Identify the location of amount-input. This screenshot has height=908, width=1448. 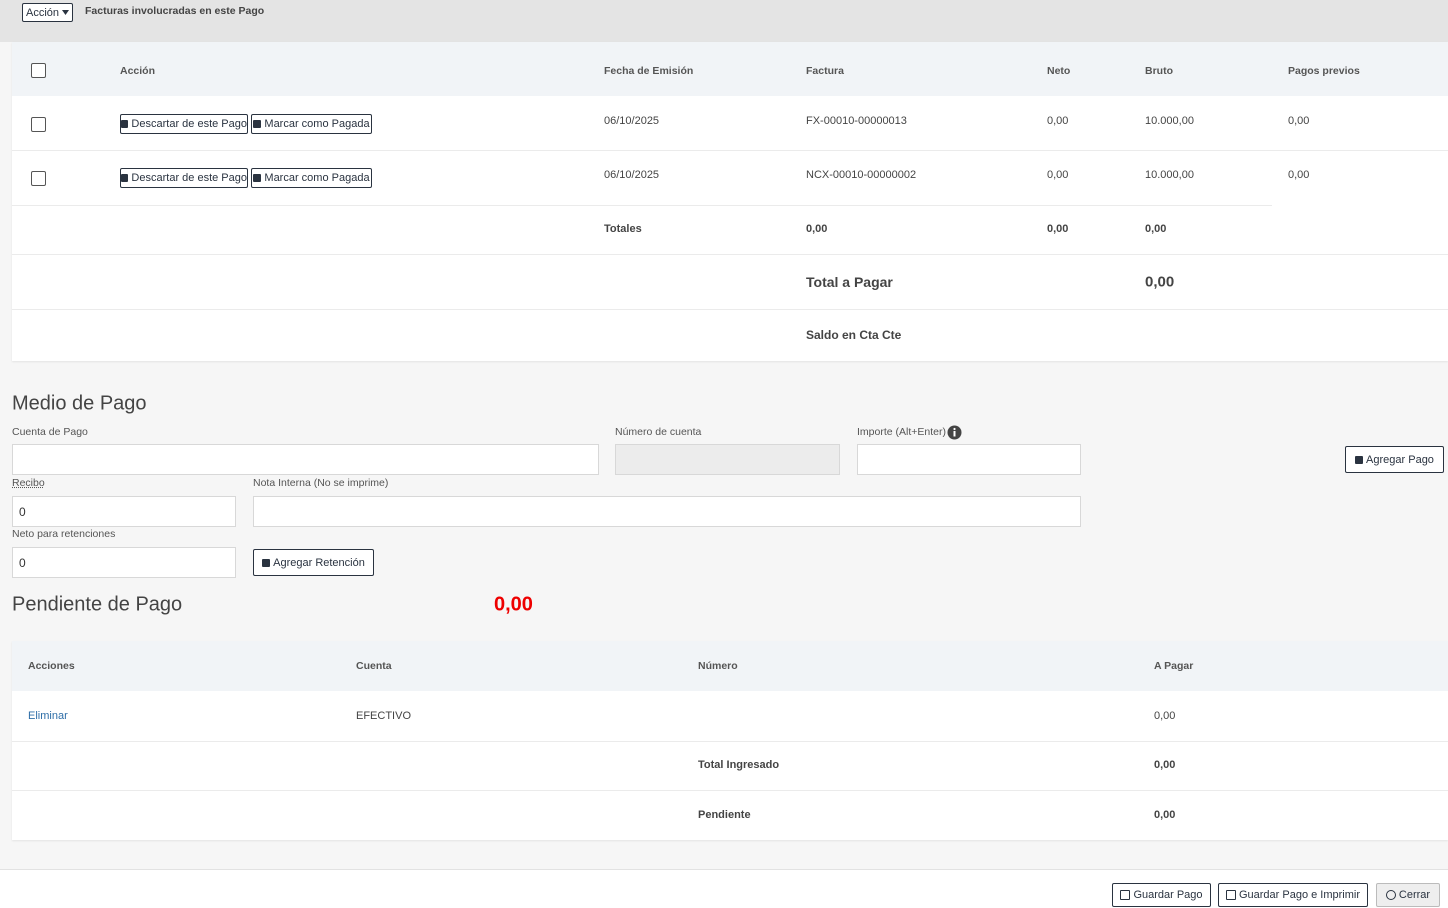
(969, 459).